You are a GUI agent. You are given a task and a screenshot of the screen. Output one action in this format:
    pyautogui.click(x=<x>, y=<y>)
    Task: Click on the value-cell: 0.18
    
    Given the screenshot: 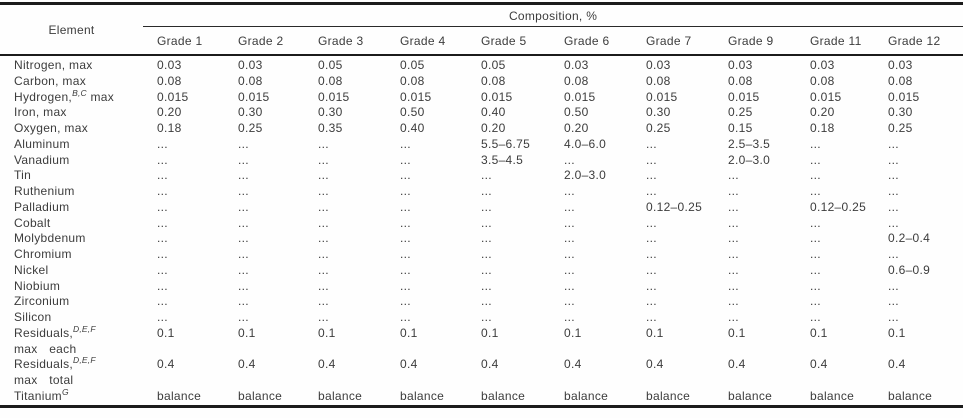 What is the action you would take?
    pyautogui.click(x=822, y=128)
    